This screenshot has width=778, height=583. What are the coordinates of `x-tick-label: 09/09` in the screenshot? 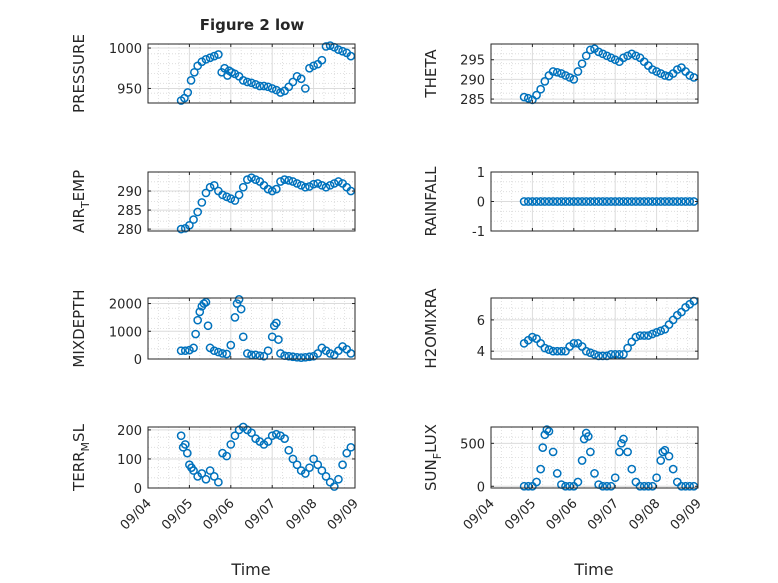 It's located at (343, 514).